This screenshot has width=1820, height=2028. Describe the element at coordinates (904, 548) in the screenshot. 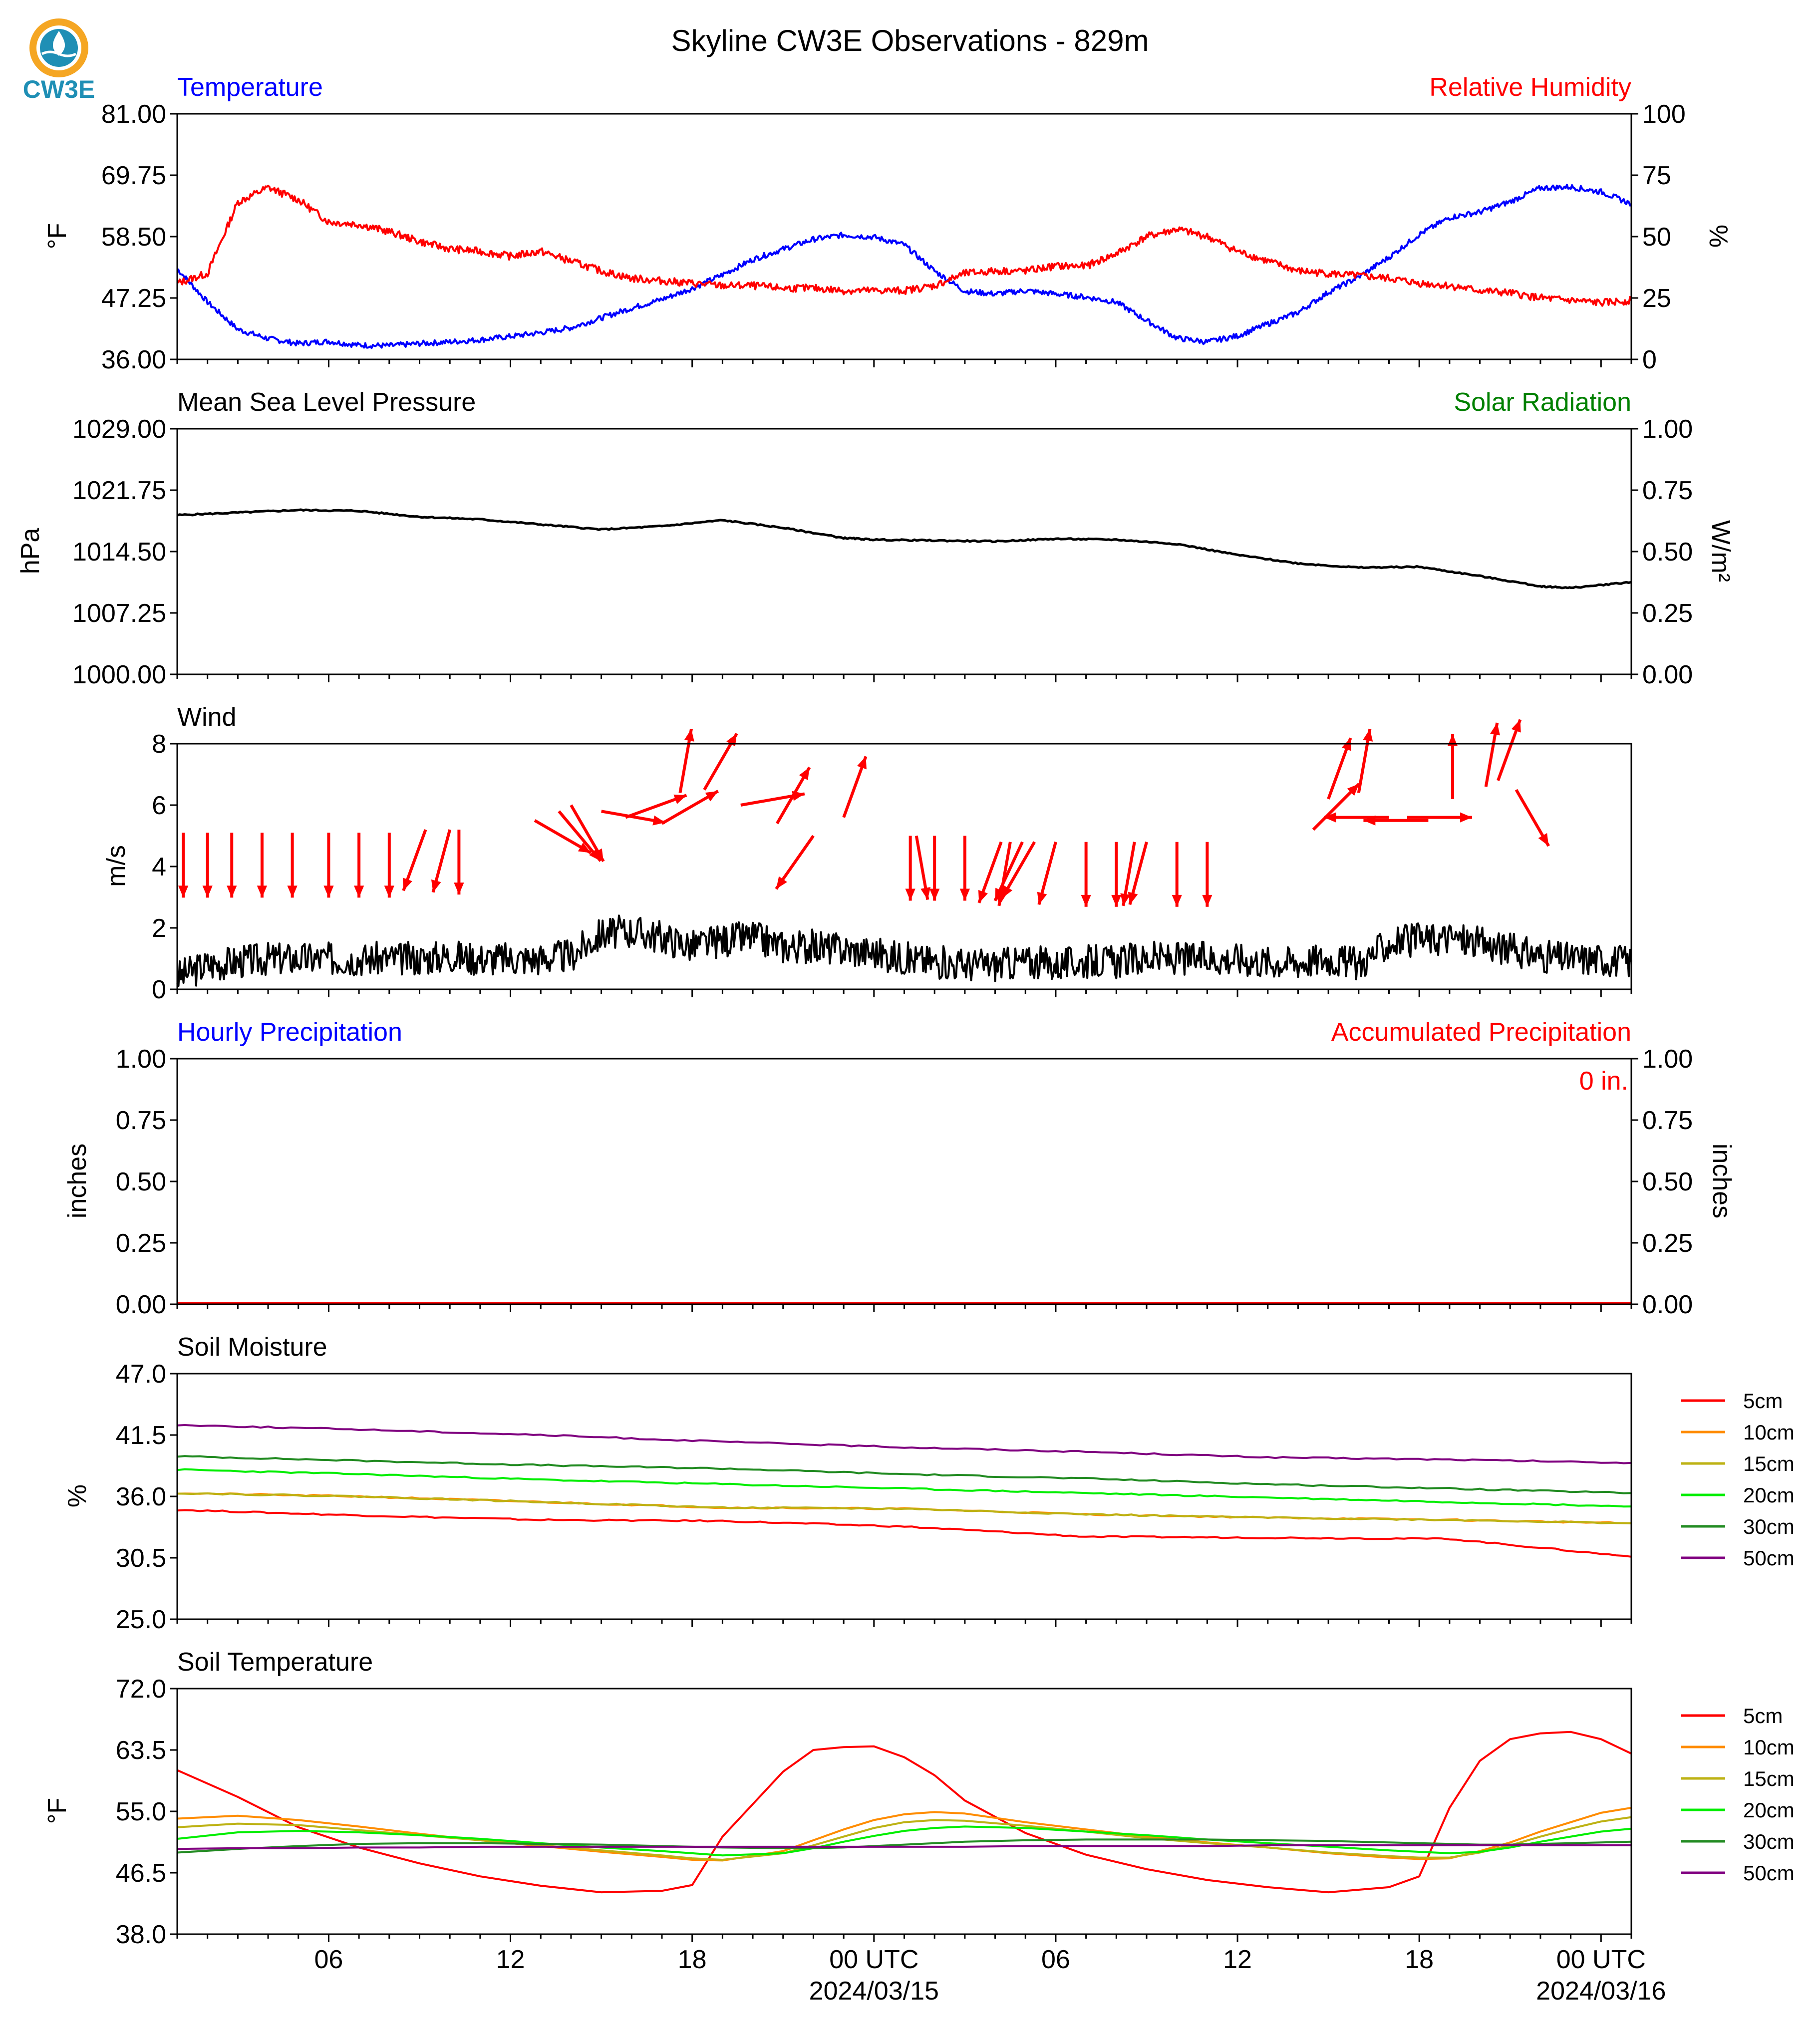

I see `pressure-series` at that location.